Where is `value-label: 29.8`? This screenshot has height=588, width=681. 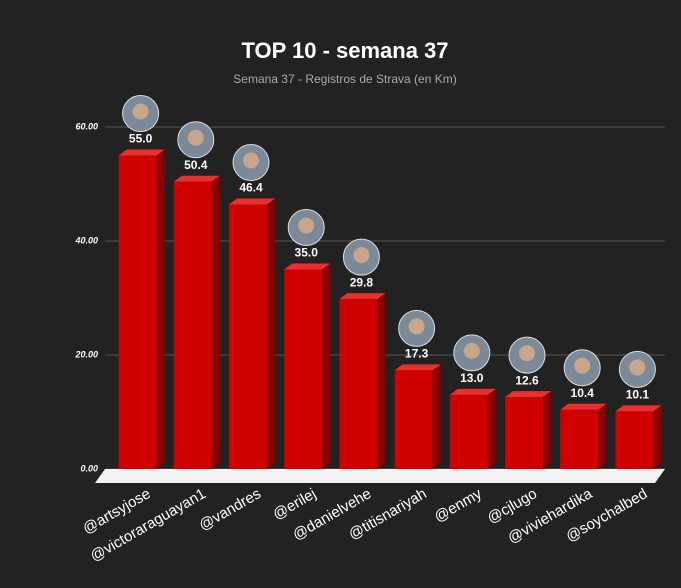 value-label: 29.8 is located at coordinates (362, 282).